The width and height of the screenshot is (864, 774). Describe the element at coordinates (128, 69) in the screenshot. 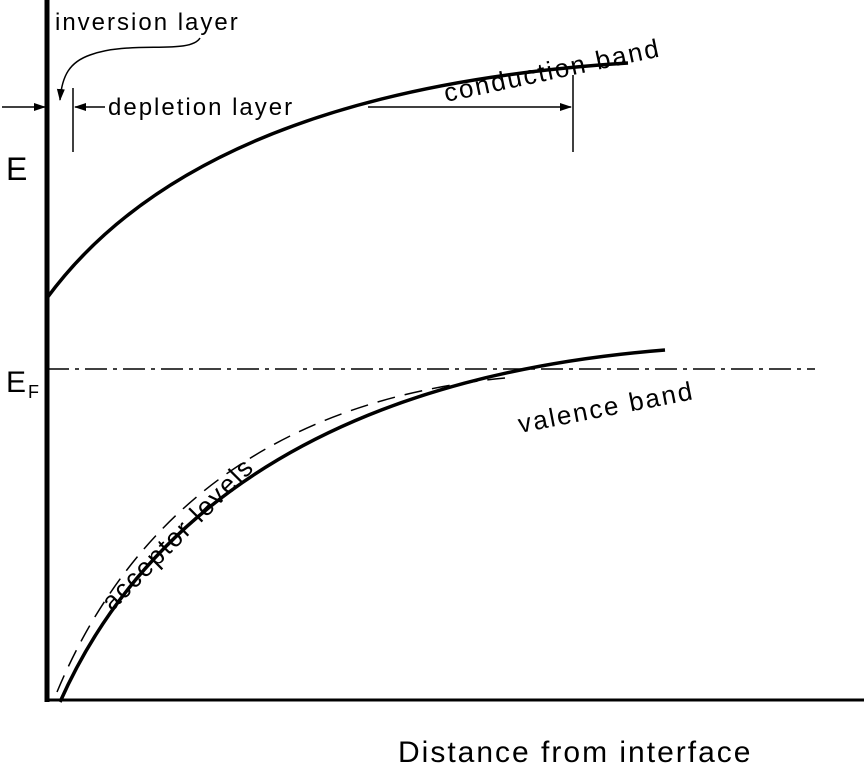

I see `inversion-pointer` at that location.